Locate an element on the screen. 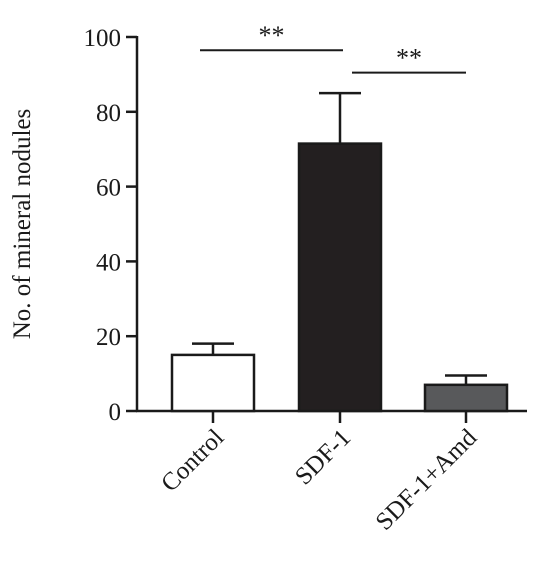  y-tick-label: 20 is located at coordinates (108, 337).